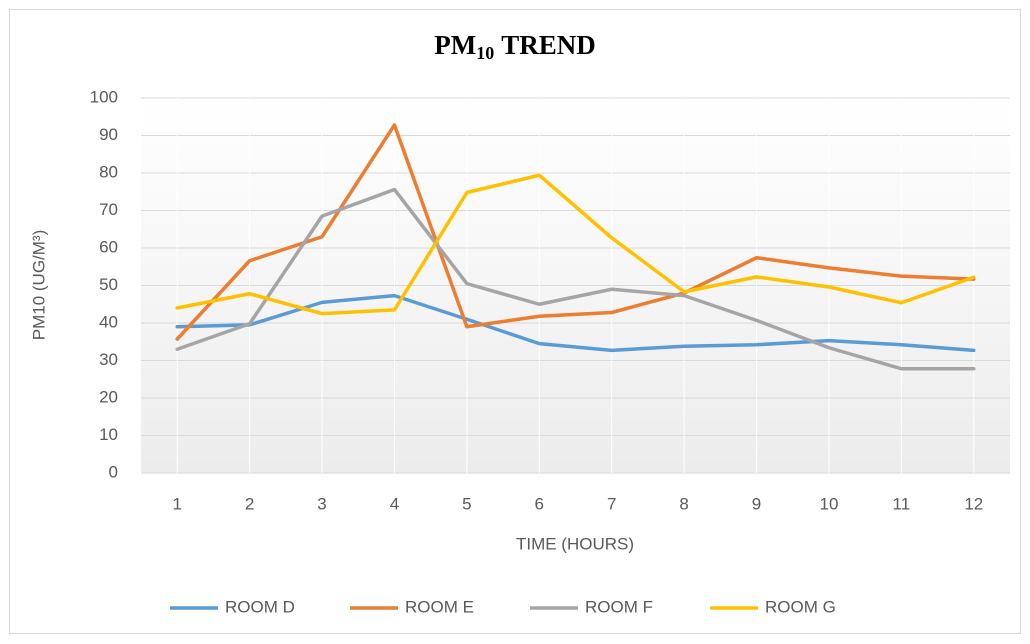 The width and height of the screenshot is (1030, 644). What do you see at coordinates (108, 359) in the screenshot?
I see `y-tick-label: 30` at bounding box center [108, 359].